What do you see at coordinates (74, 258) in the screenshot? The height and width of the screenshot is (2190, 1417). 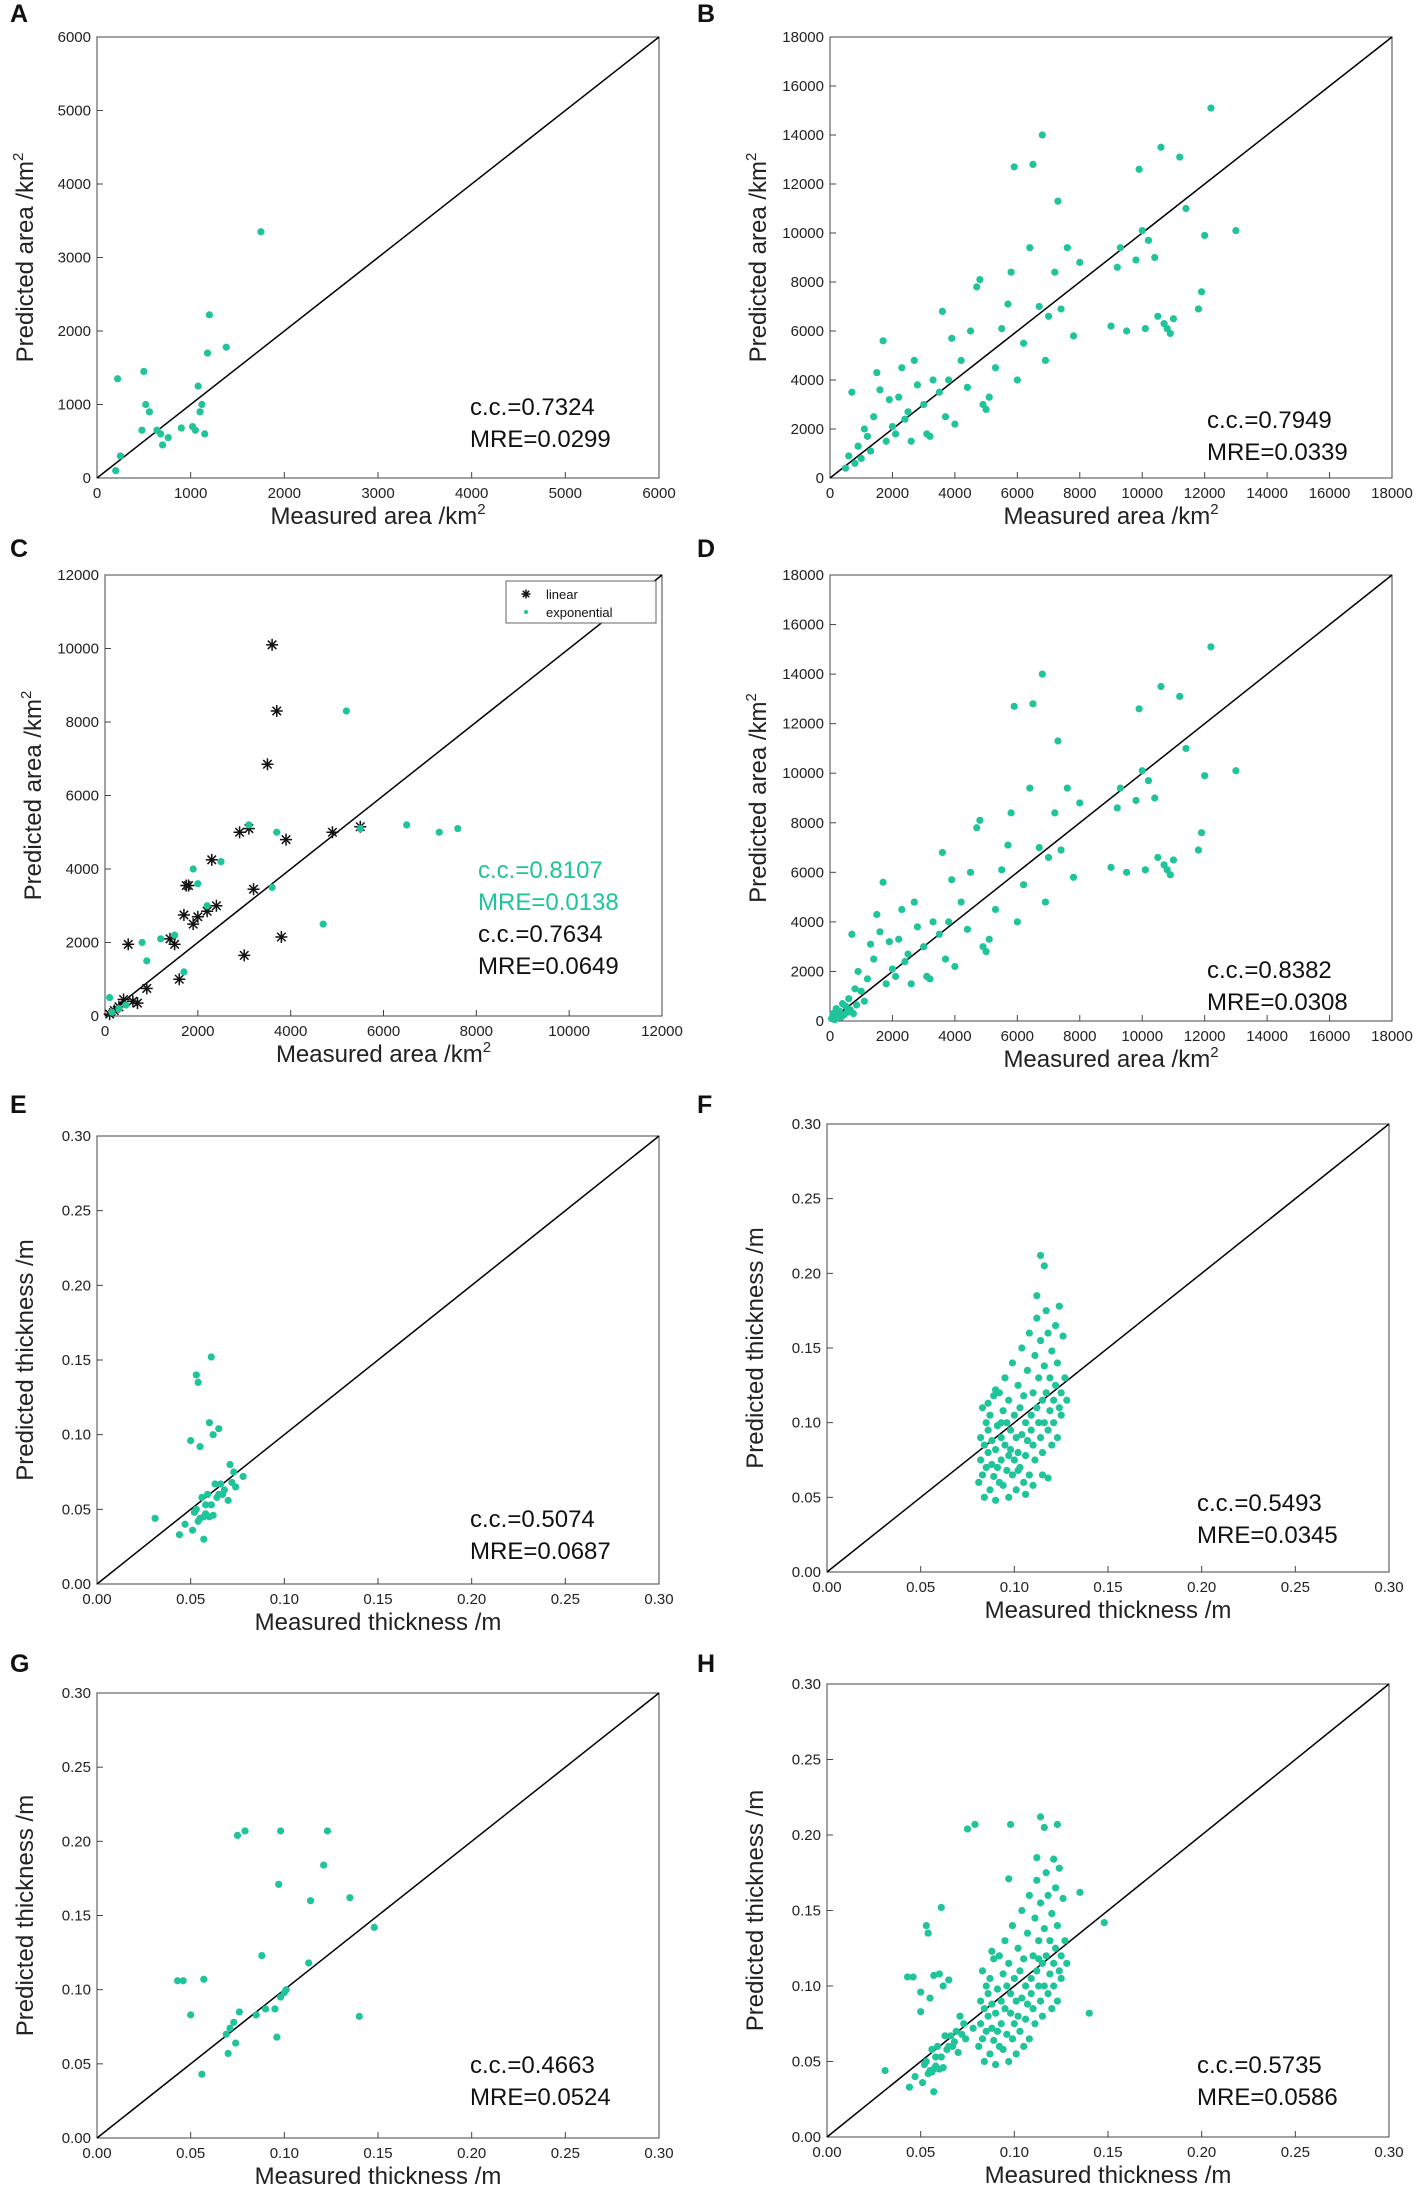 I see `y-tick-label: 3000` at bounding box center [74, 258].